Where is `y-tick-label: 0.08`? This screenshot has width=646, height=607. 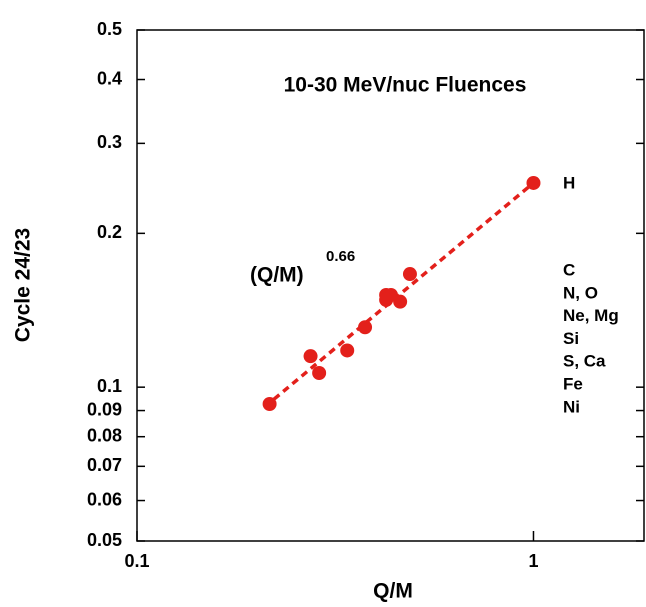 y-tick-label: 0.08 is located at coordinates (104, 435).